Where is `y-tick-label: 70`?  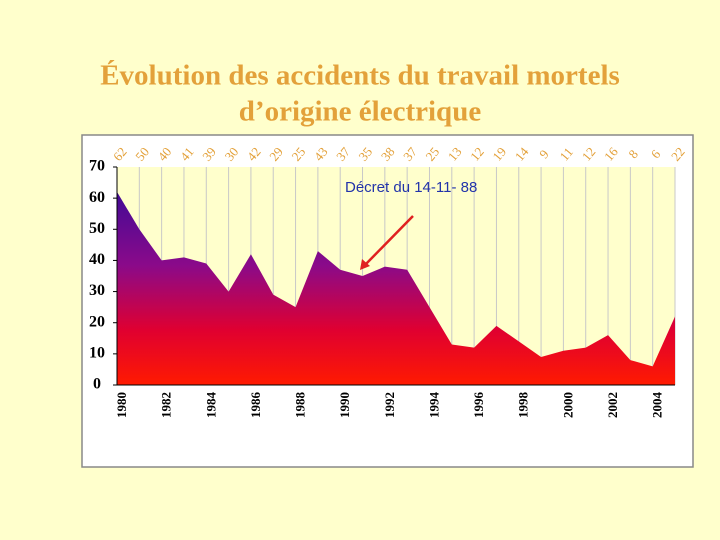
y-tick-label: 70 is located at coordinates (97, 166).